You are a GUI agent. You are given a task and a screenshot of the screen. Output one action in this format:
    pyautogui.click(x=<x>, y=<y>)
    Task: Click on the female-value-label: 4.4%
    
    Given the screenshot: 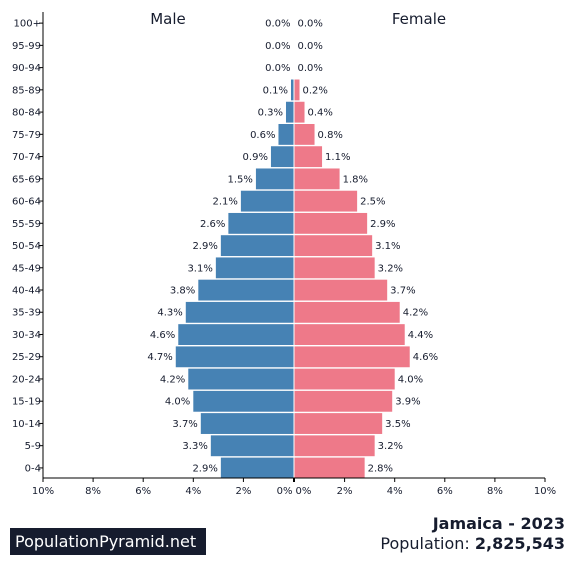 What is the action you would take?
    pyautogui.click(x=420, y=335)
    